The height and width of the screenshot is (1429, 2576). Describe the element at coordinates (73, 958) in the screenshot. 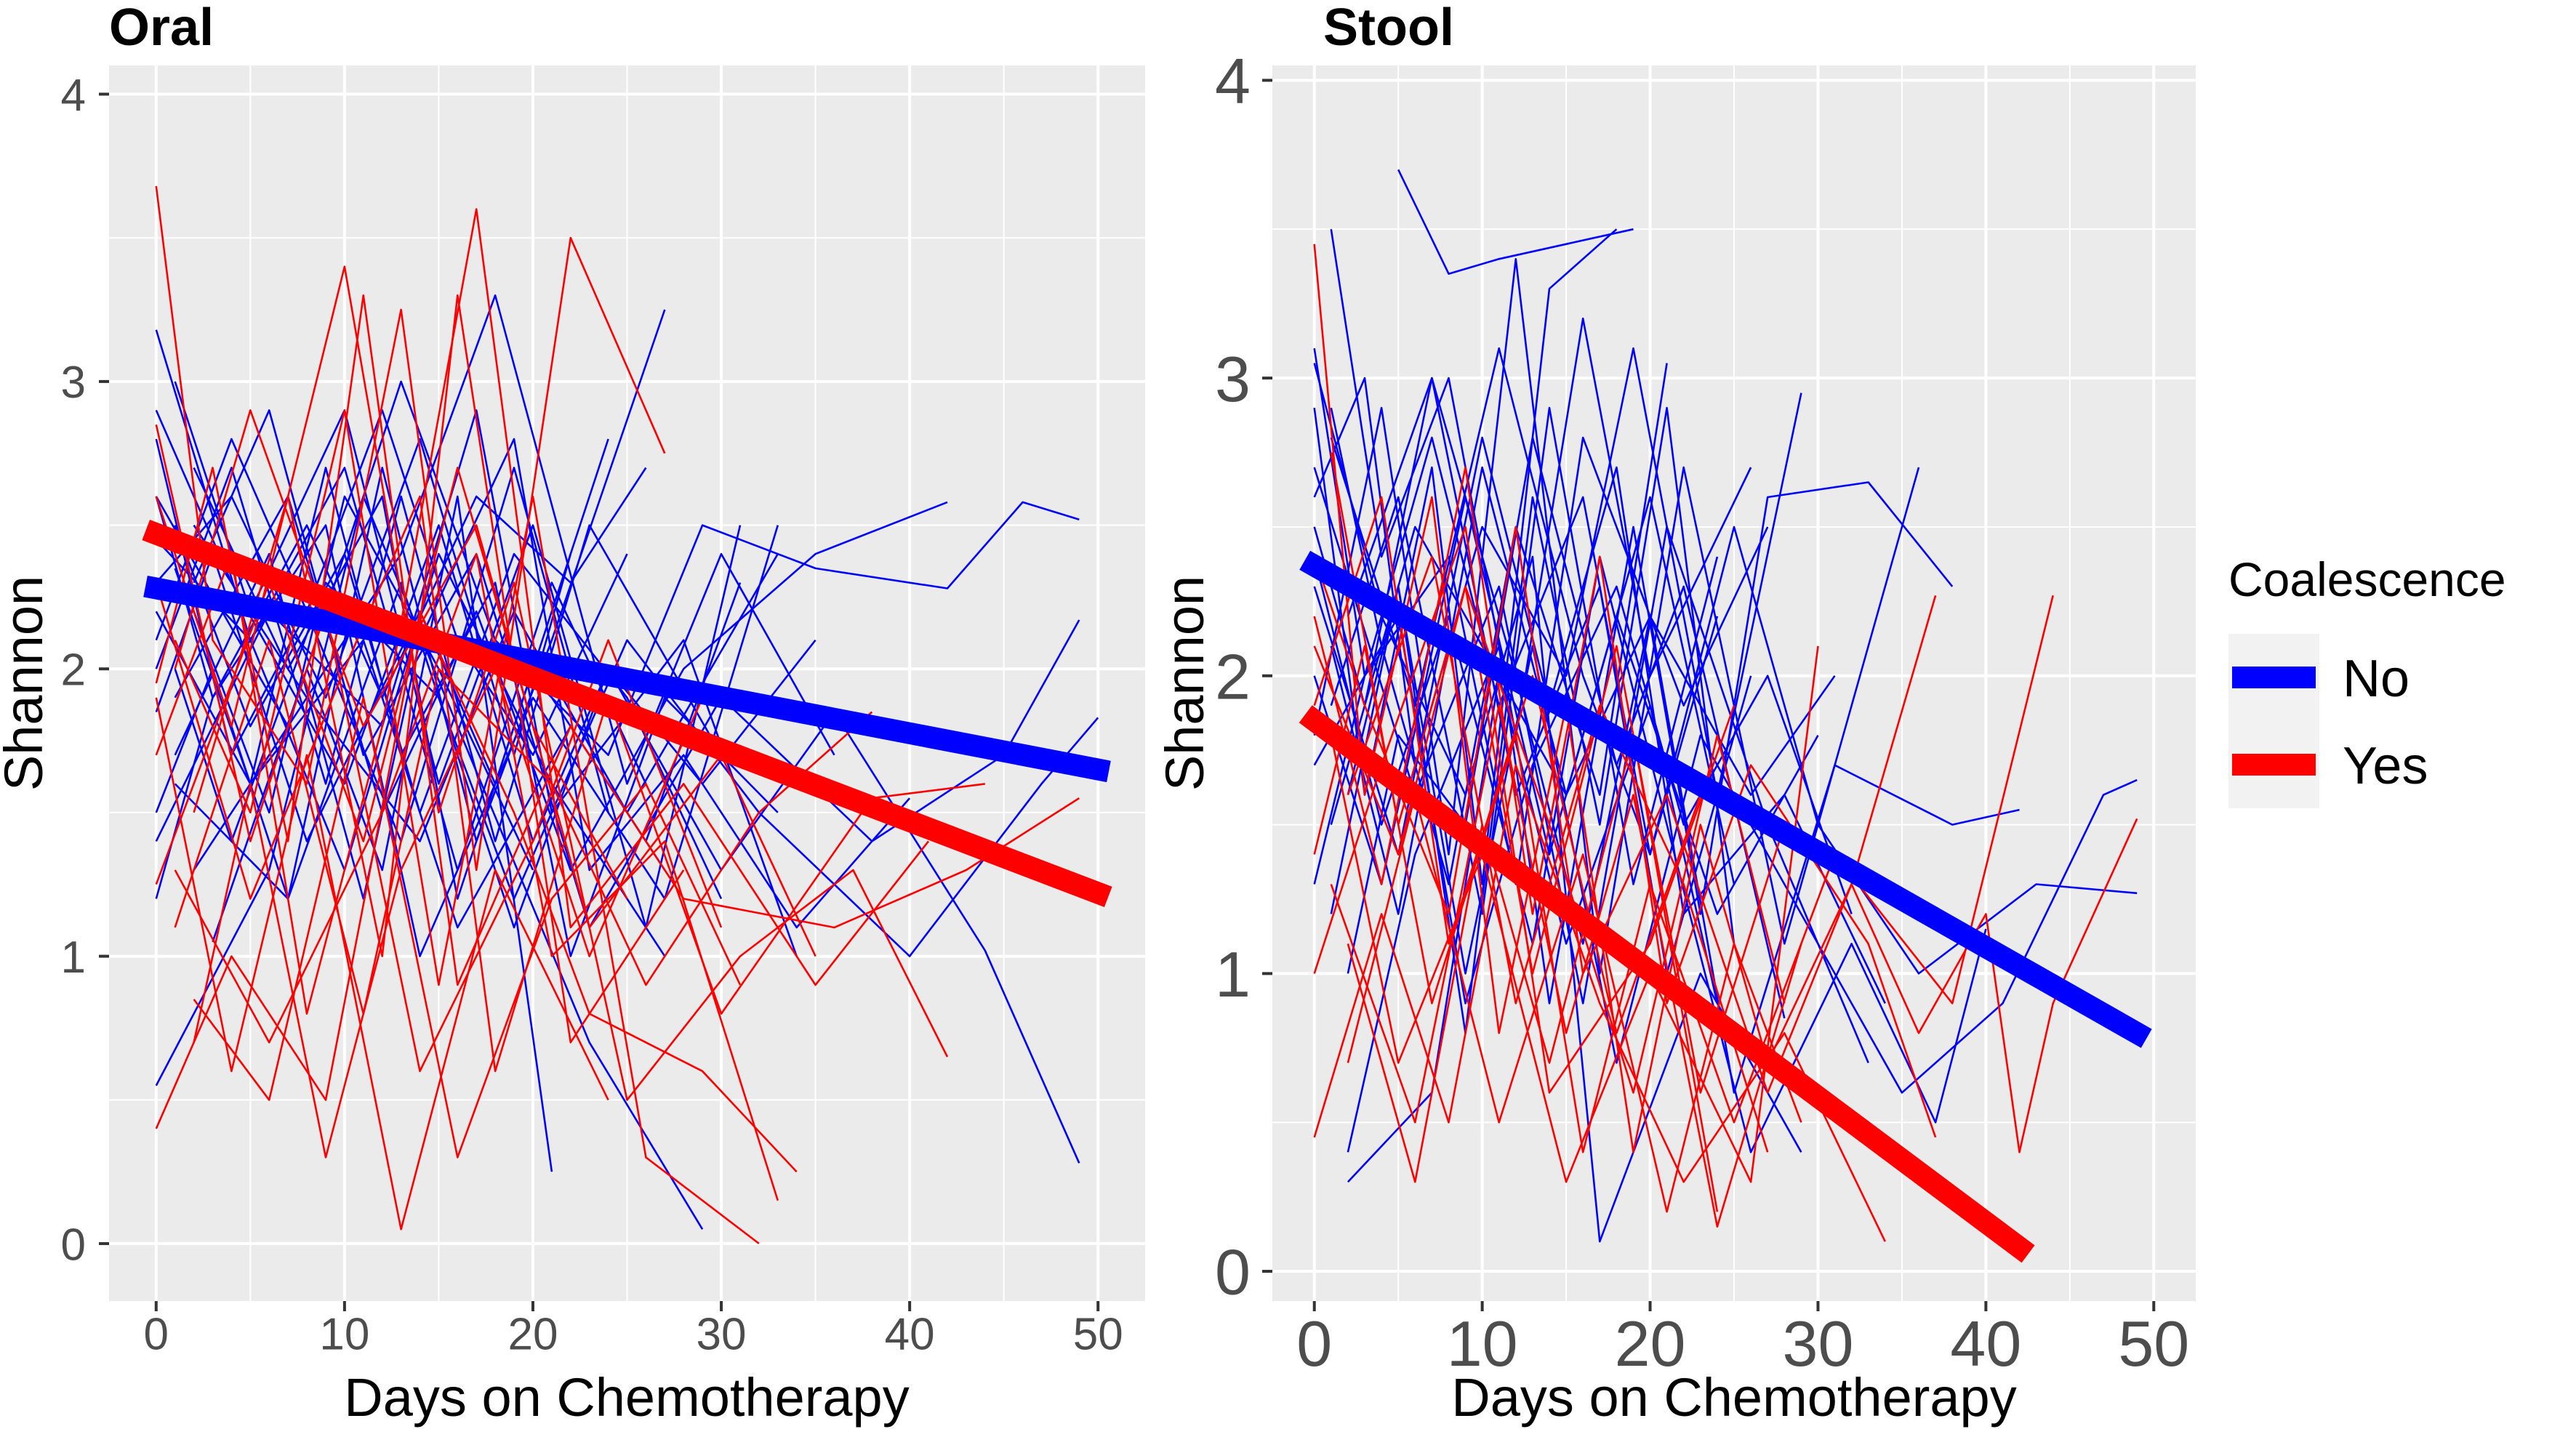

I see `oral-y-tick-label: 1` at that location.